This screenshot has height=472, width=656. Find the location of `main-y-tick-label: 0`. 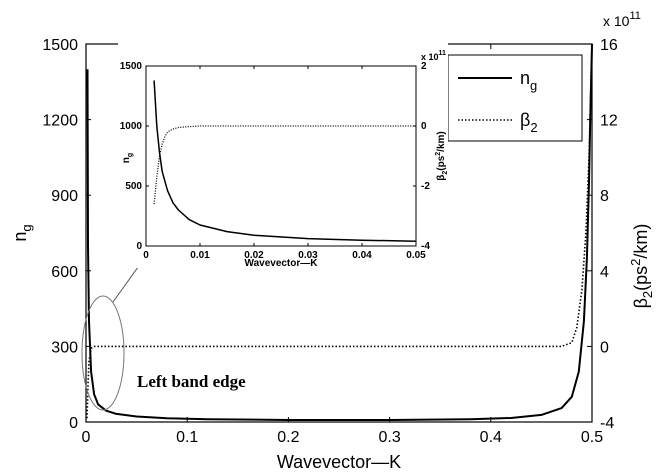

main-y-tick-label: 0 is located at coordinates (73, 423).